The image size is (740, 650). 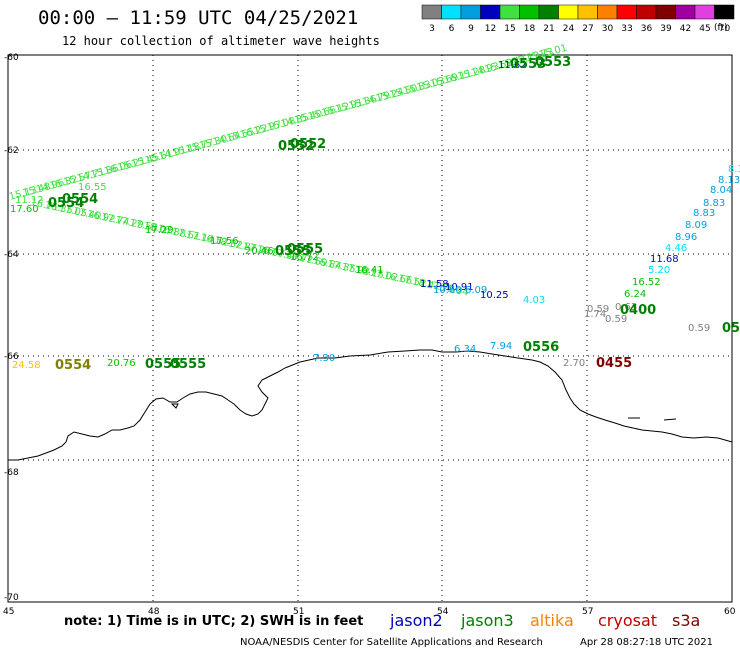 What do you see at coordinates (676, 248) in the screenshot?
I see `wave-height-label: 4.46` at bounding box center [676, 248].